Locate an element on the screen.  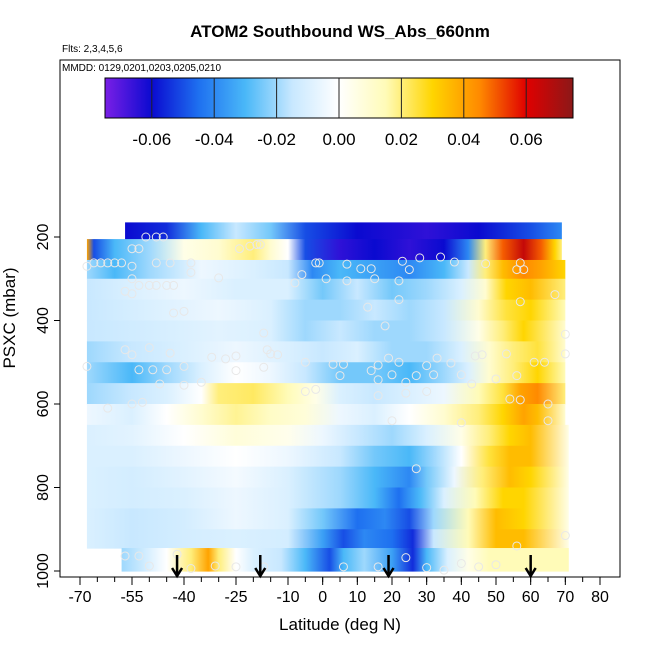
colorbar-tick-label: 0.04 is located at coordinates (463, 139).